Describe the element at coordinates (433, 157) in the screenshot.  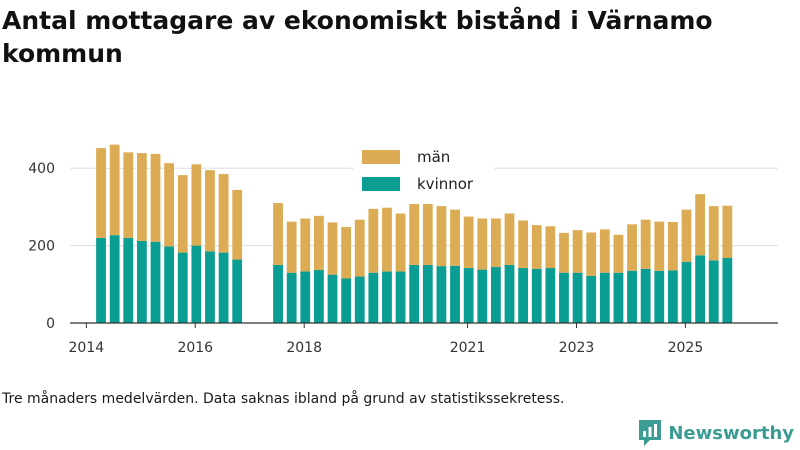
I see `legend-label: män` at that location.